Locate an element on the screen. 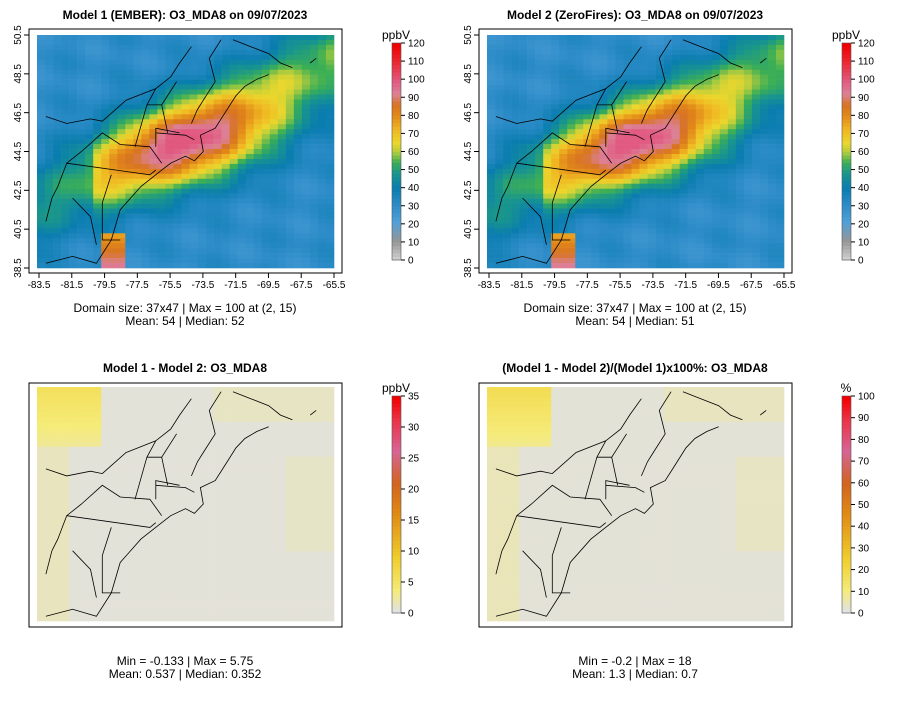 The width and height of the screenshot is (900, 706). colorbar-tick-label: 120 is located at coordinates (416, 44).